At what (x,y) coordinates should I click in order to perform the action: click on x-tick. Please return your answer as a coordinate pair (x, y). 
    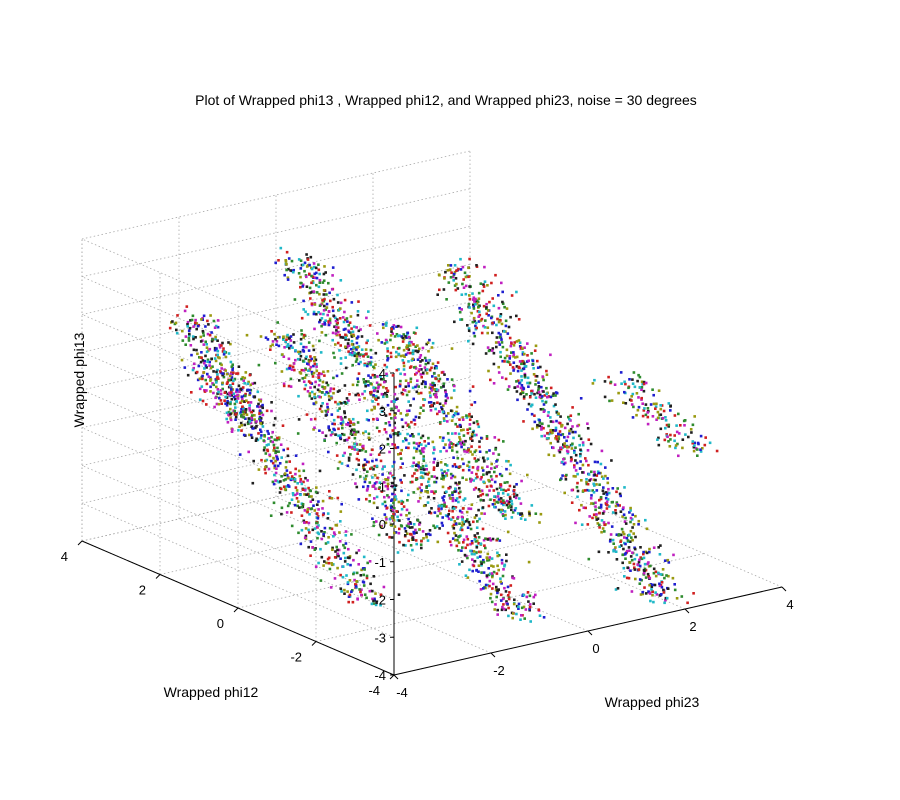
    Looking at the image, I should click on (590, 633).